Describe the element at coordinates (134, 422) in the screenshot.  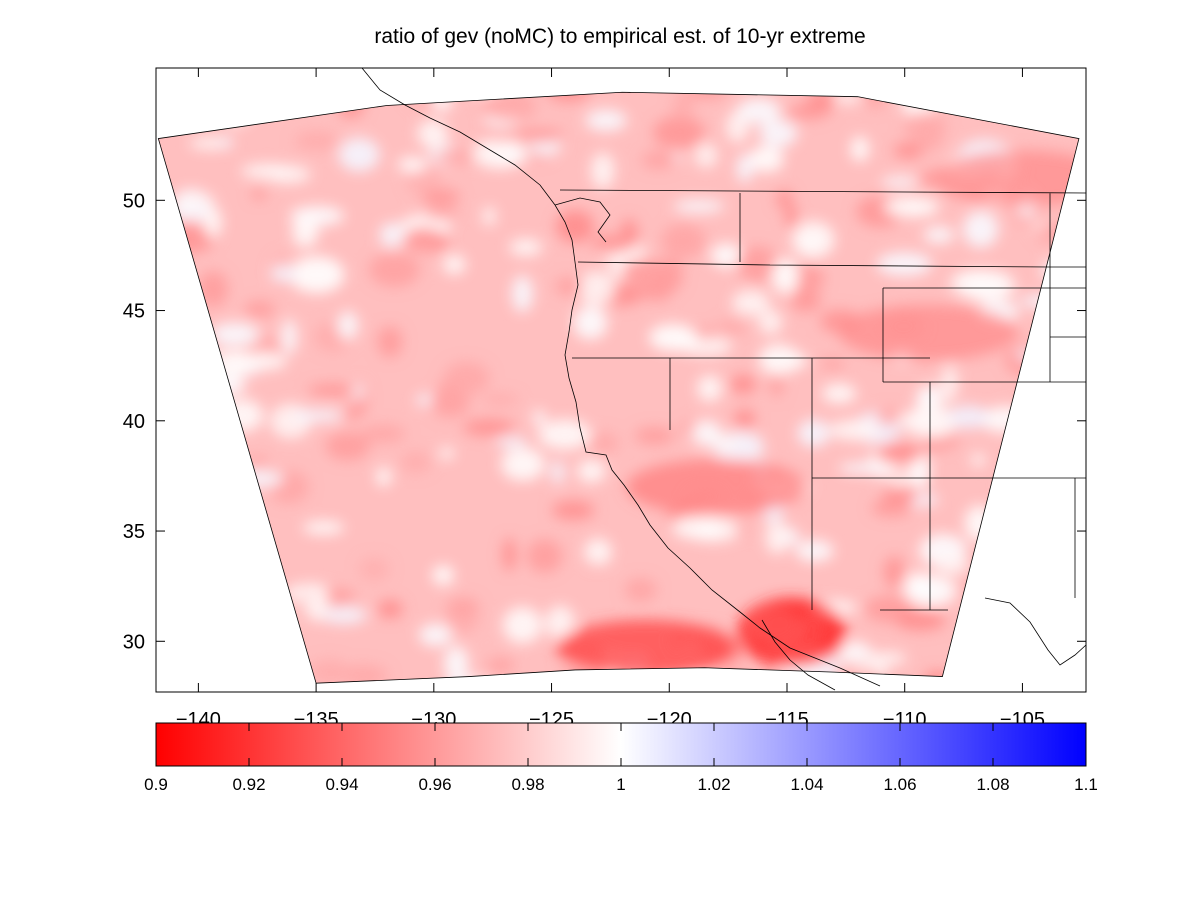
I see `y-tick-label: 40` at that location.